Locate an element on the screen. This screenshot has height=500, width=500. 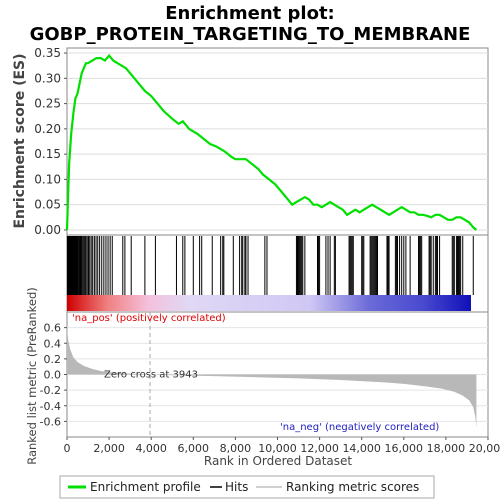
es-tick-label: 0.30 is located at coordinates (47, 78).